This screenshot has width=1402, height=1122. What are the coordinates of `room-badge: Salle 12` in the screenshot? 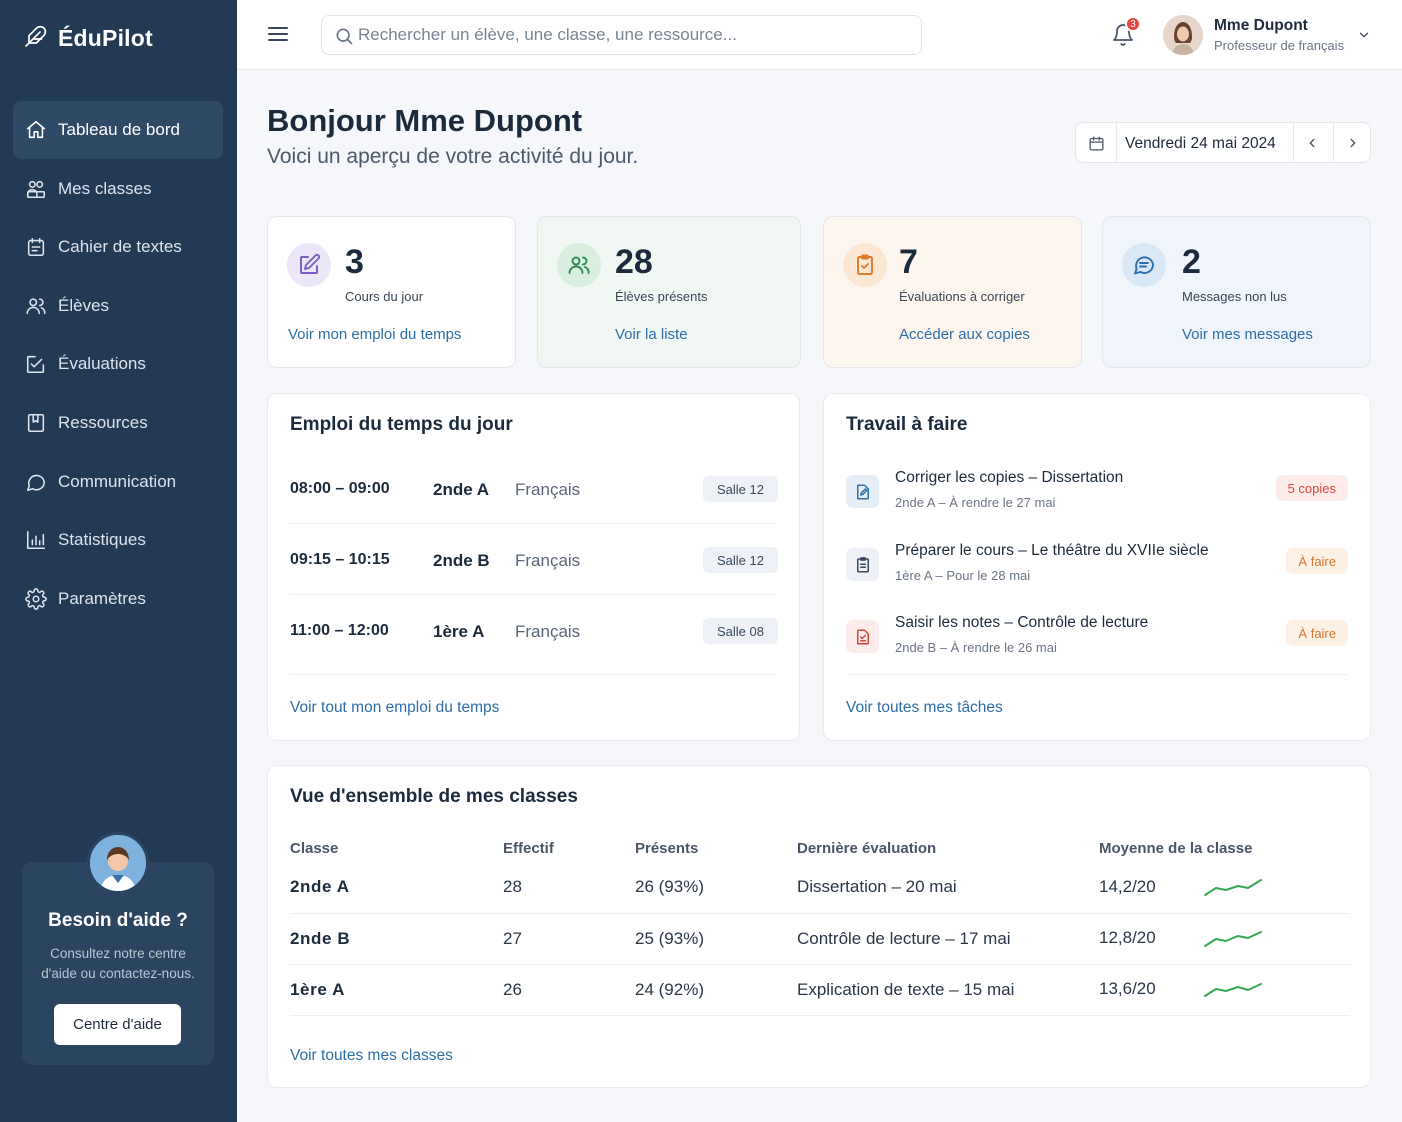 It's located at (740, 489).